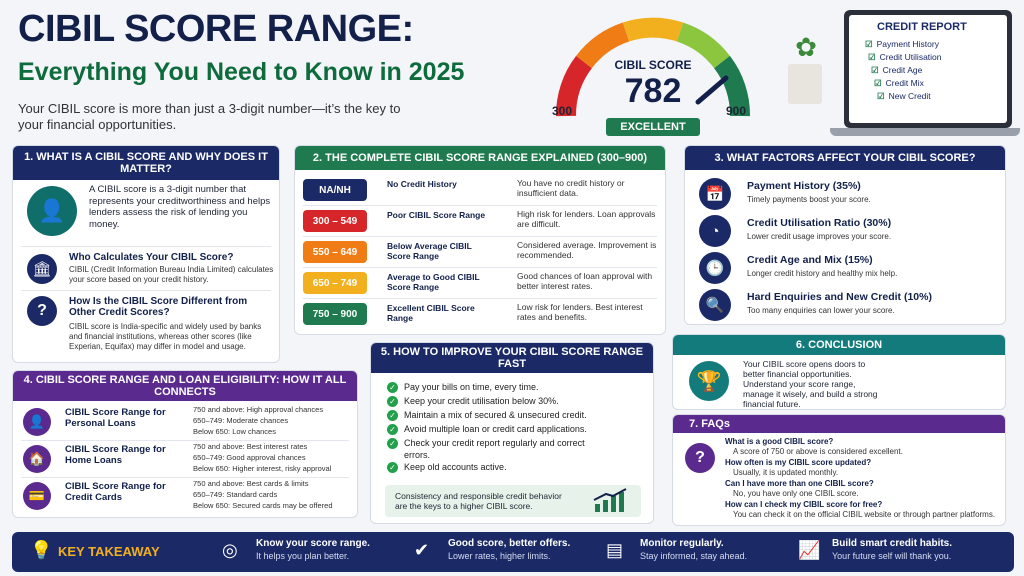  Describe the element at coordinates (892, 543) in the screenshot. I see `takeaway-title: Build smart credit habits.` at that location.